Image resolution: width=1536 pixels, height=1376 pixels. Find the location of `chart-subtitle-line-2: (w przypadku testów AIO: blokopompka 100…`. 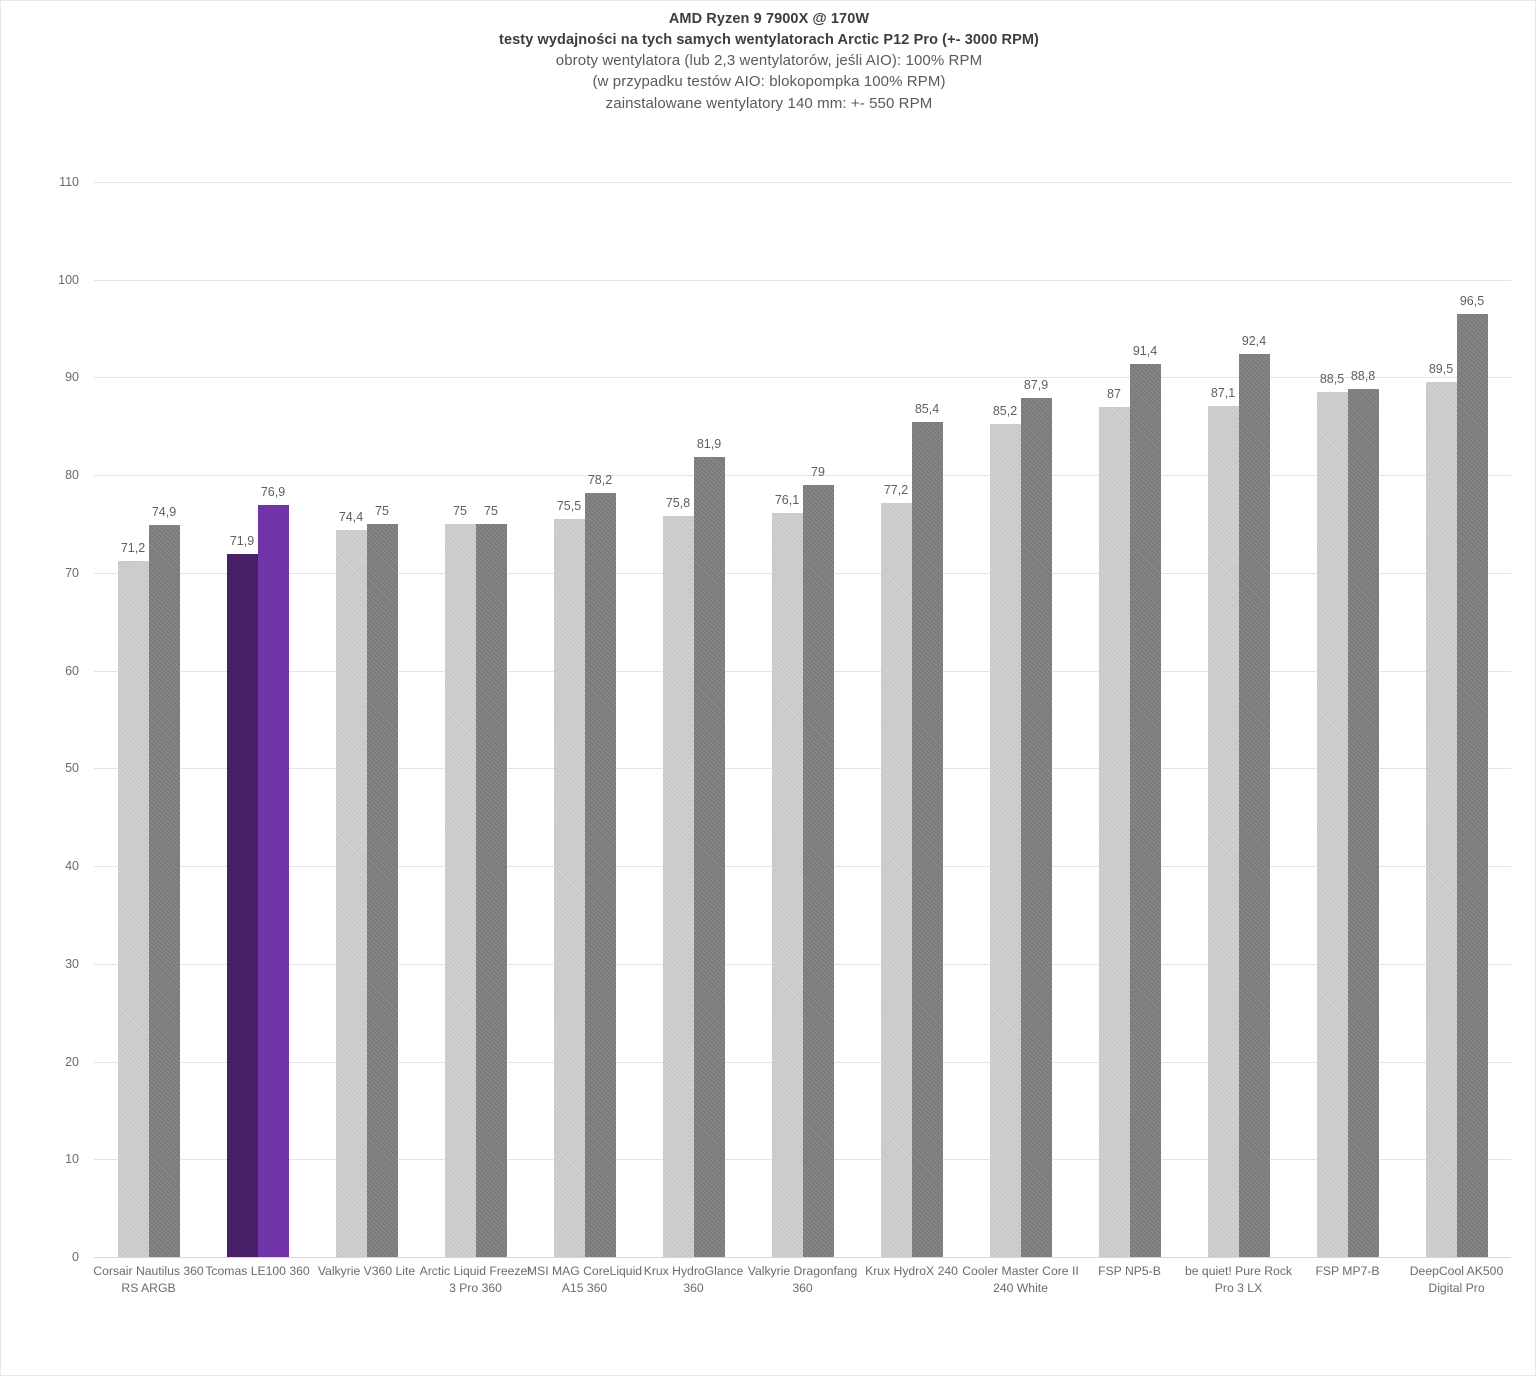

chart-subtitle-line-2: (w przypadku testów AIO: blokopompka 100… is located at coordinates (769, 82).